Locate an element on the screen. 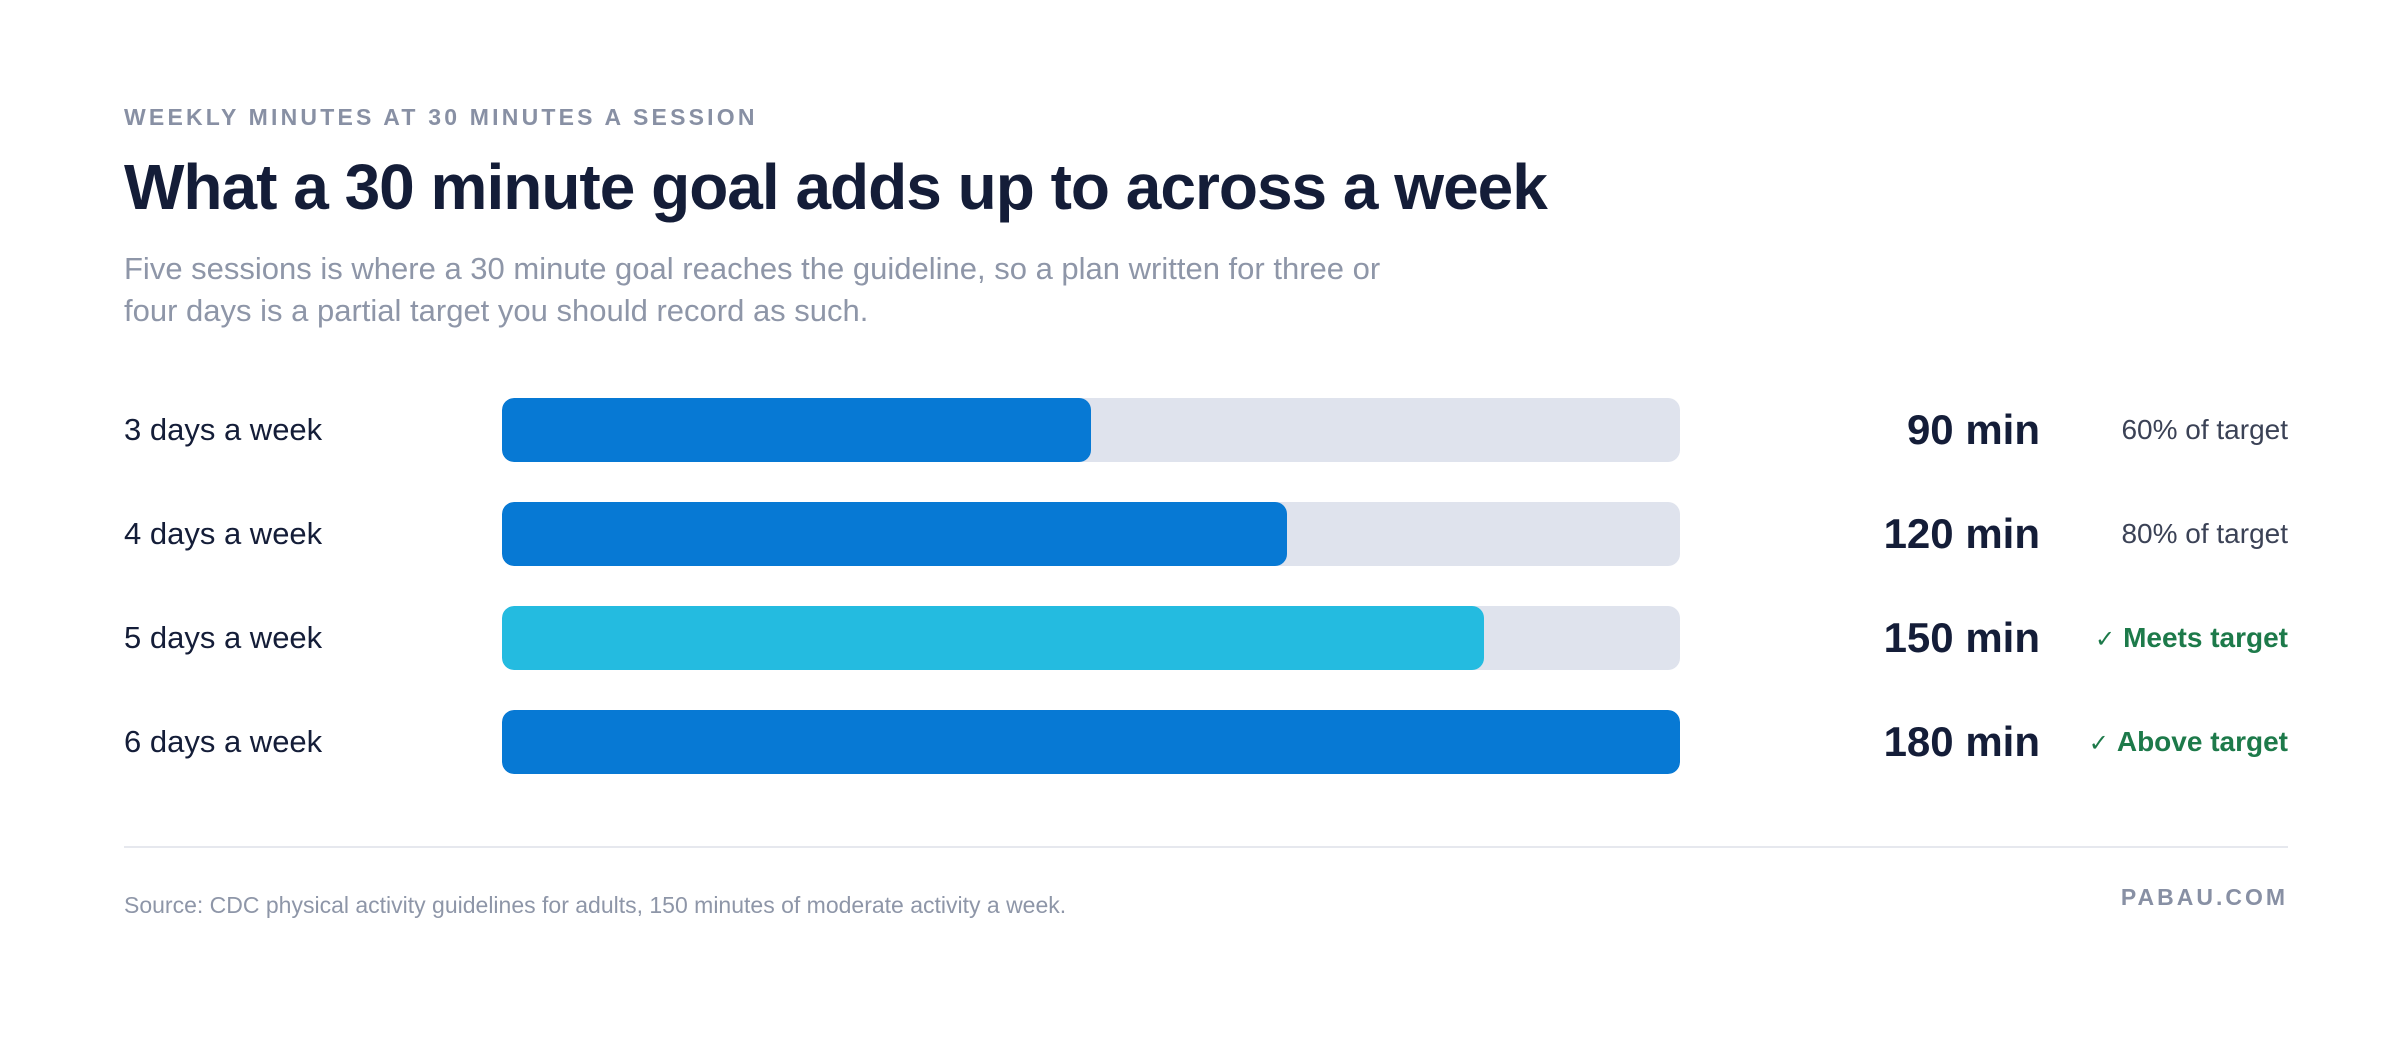  chart-eyebrow: WEEKLY MINUTES AT 30 MINUTES A SESSION is located at coordinates (441, 117).